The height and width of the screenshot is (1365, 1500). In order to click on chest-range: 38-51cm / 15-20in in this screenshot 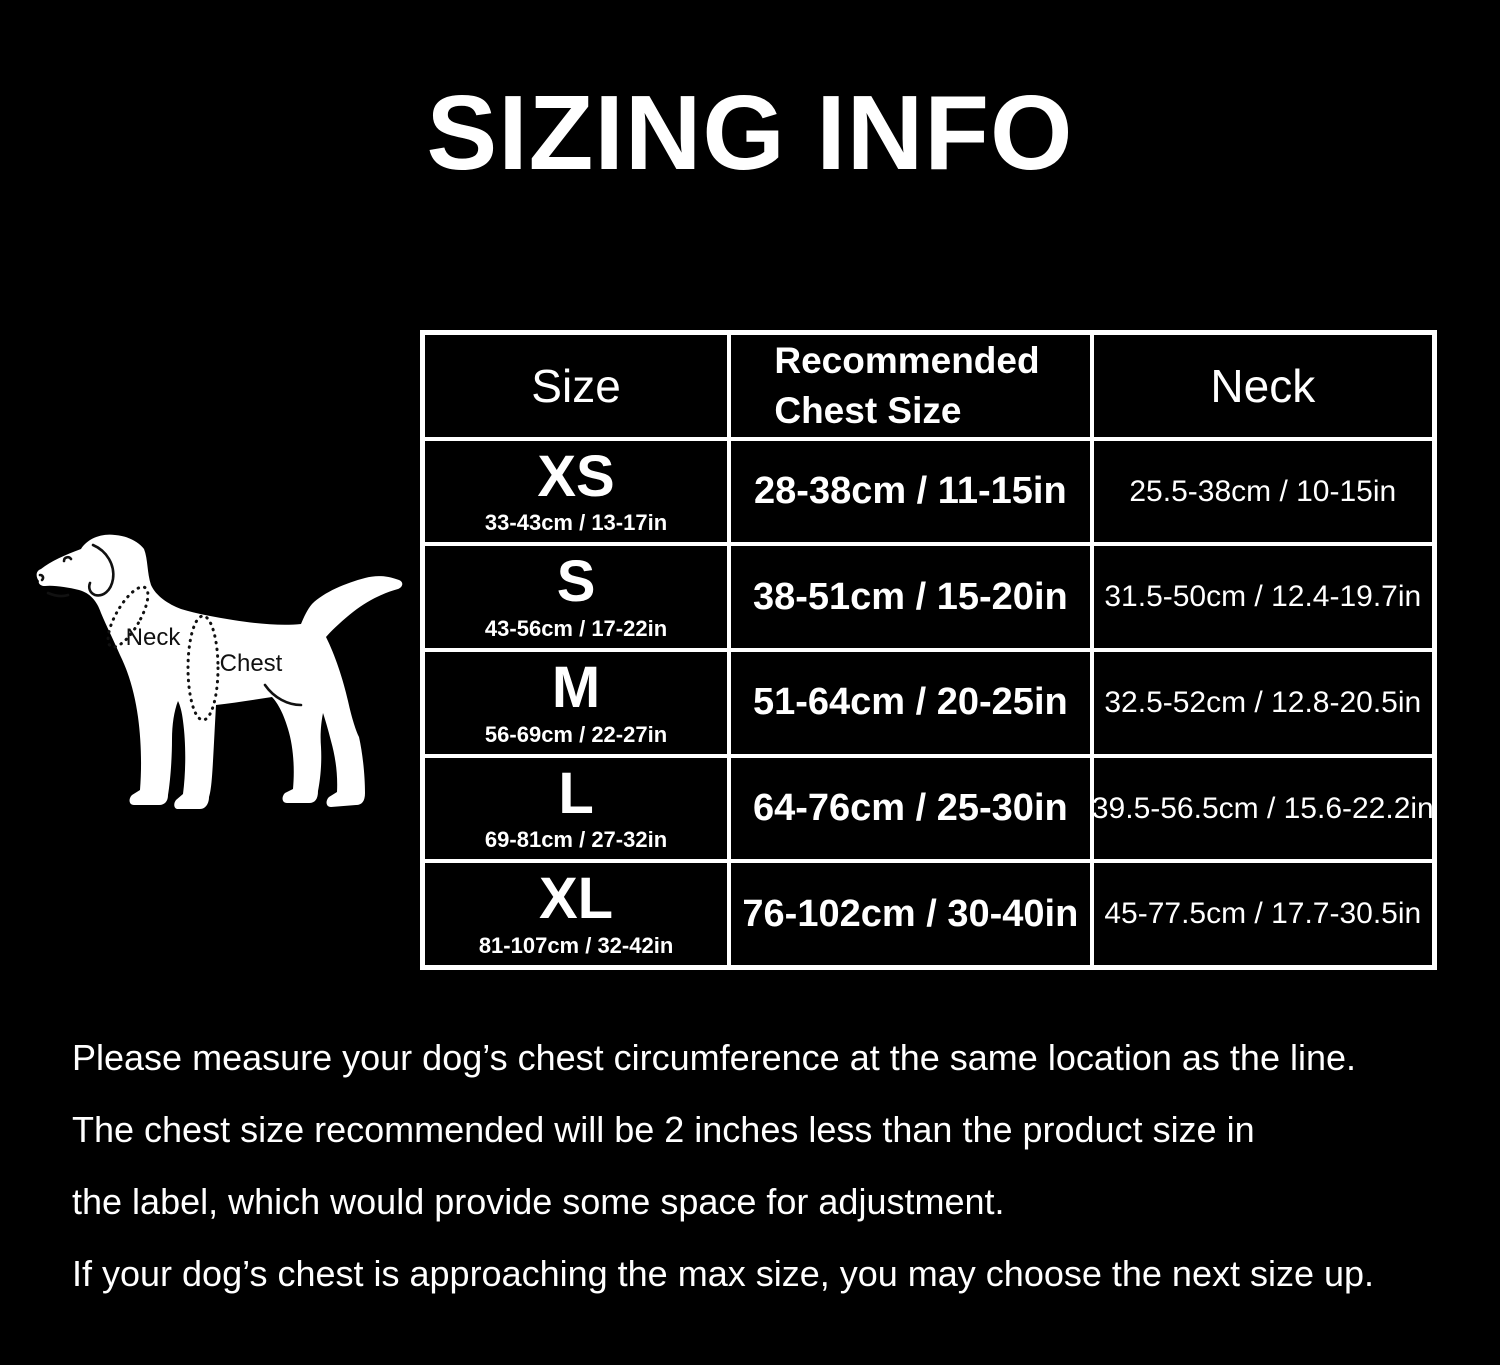, I will do `click(910, 596)`.